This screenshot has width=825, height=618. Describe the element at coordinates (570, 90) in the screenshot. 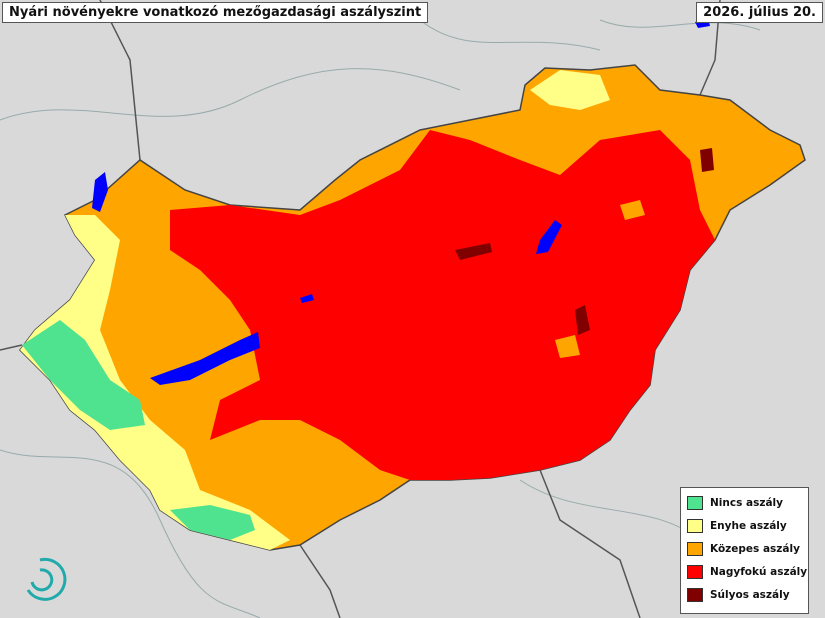

I see `region-mild` at that location.